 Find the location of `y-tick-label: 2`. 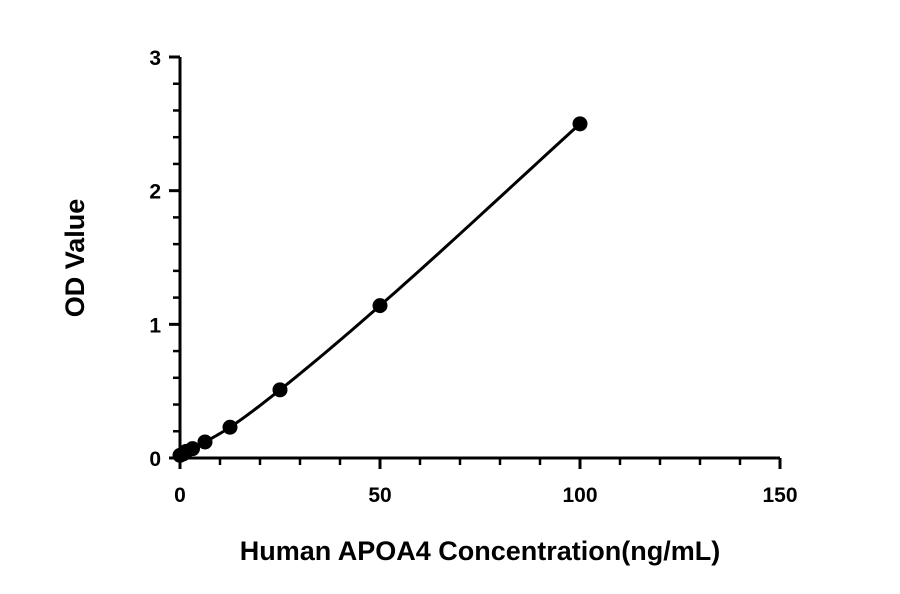

y-tick-label: 2 is located at coordinates (155, 192).